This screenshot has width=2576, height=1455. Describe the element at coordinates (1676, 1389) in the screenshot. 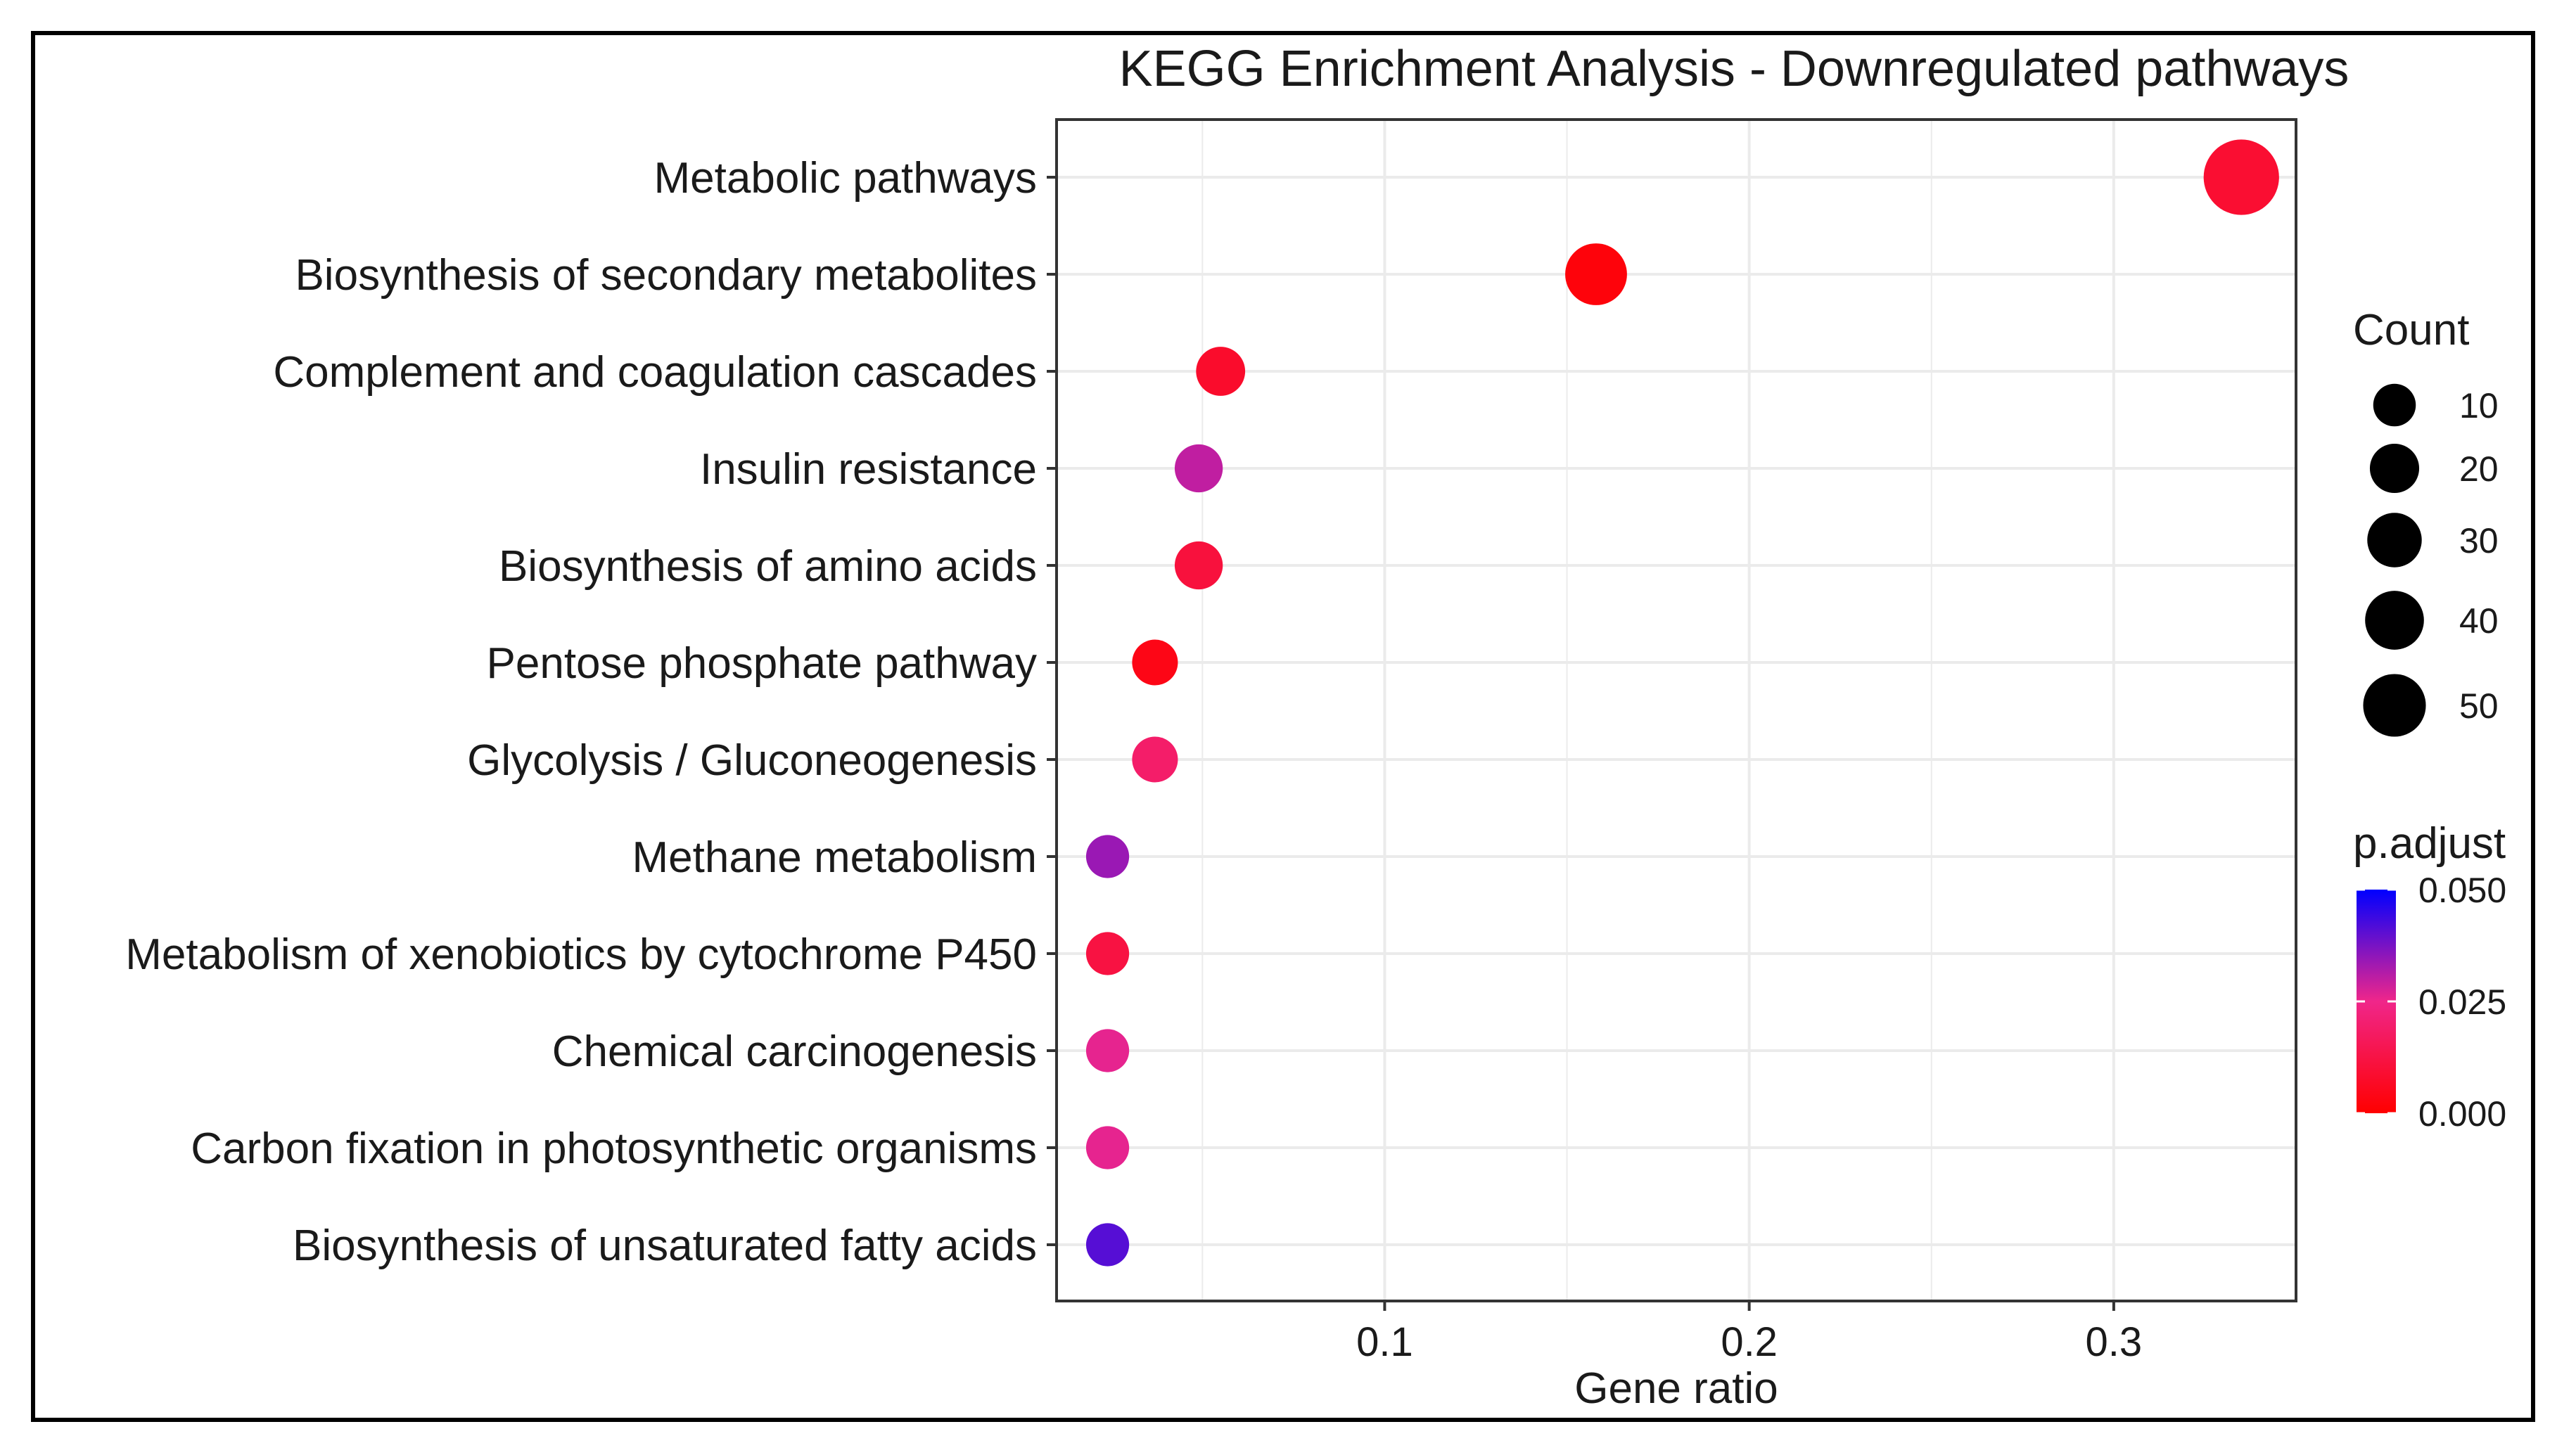

I see `x-axis-label: Gene ratio` at that location.